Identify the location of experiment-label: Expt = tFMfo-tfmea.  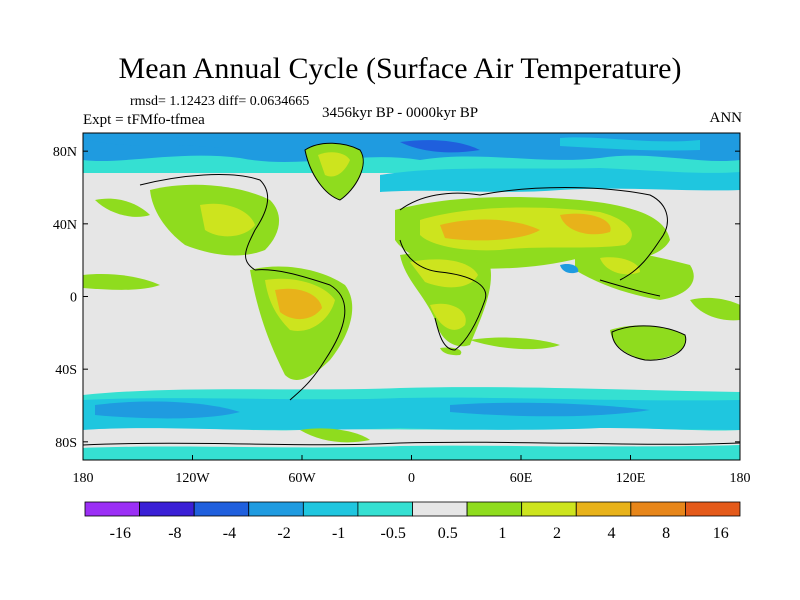
(144, 120).